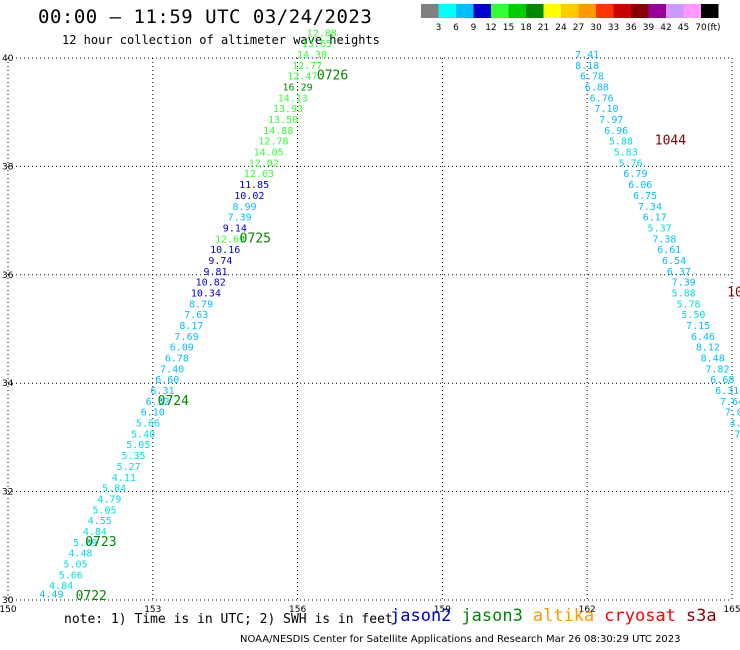 Image resolution: width=740 pixels, height=650 pixels. I want to click on wave-height-label: 7.15, so click(698, 326).